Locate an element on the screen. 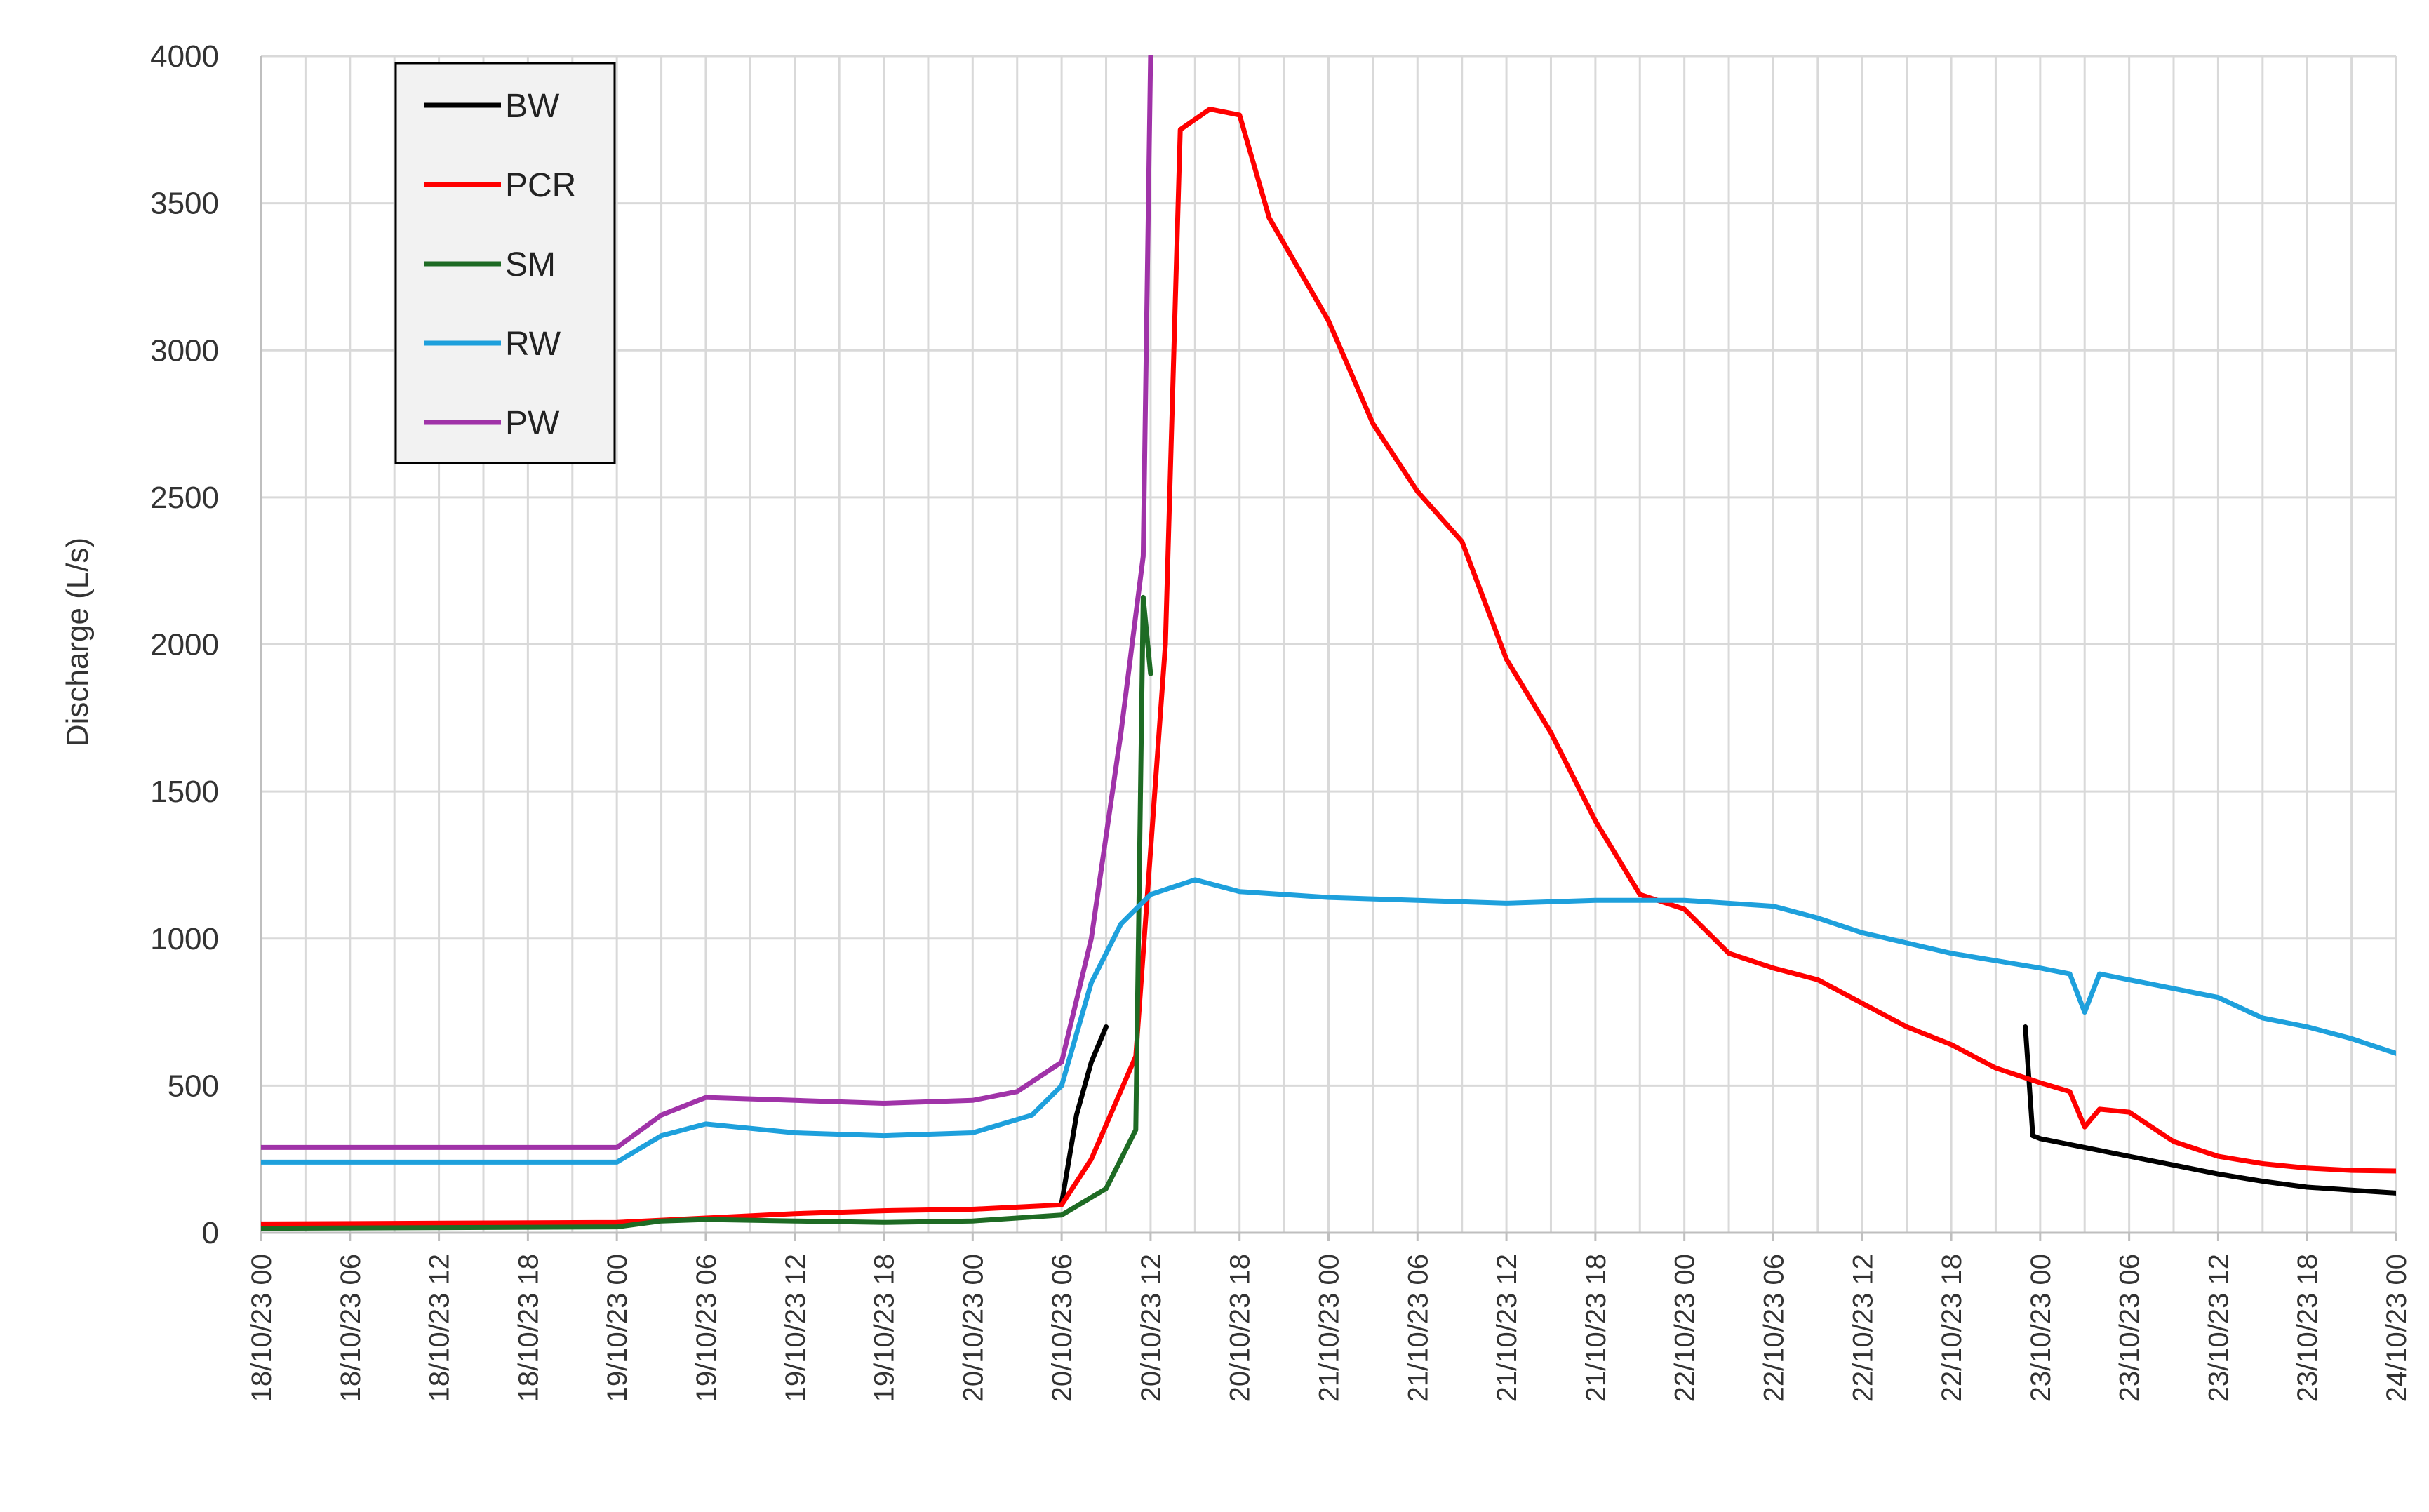 This screenshot has height=1512, width=2429. y-tick-label: 4000 is located at coordinates (185, 56).